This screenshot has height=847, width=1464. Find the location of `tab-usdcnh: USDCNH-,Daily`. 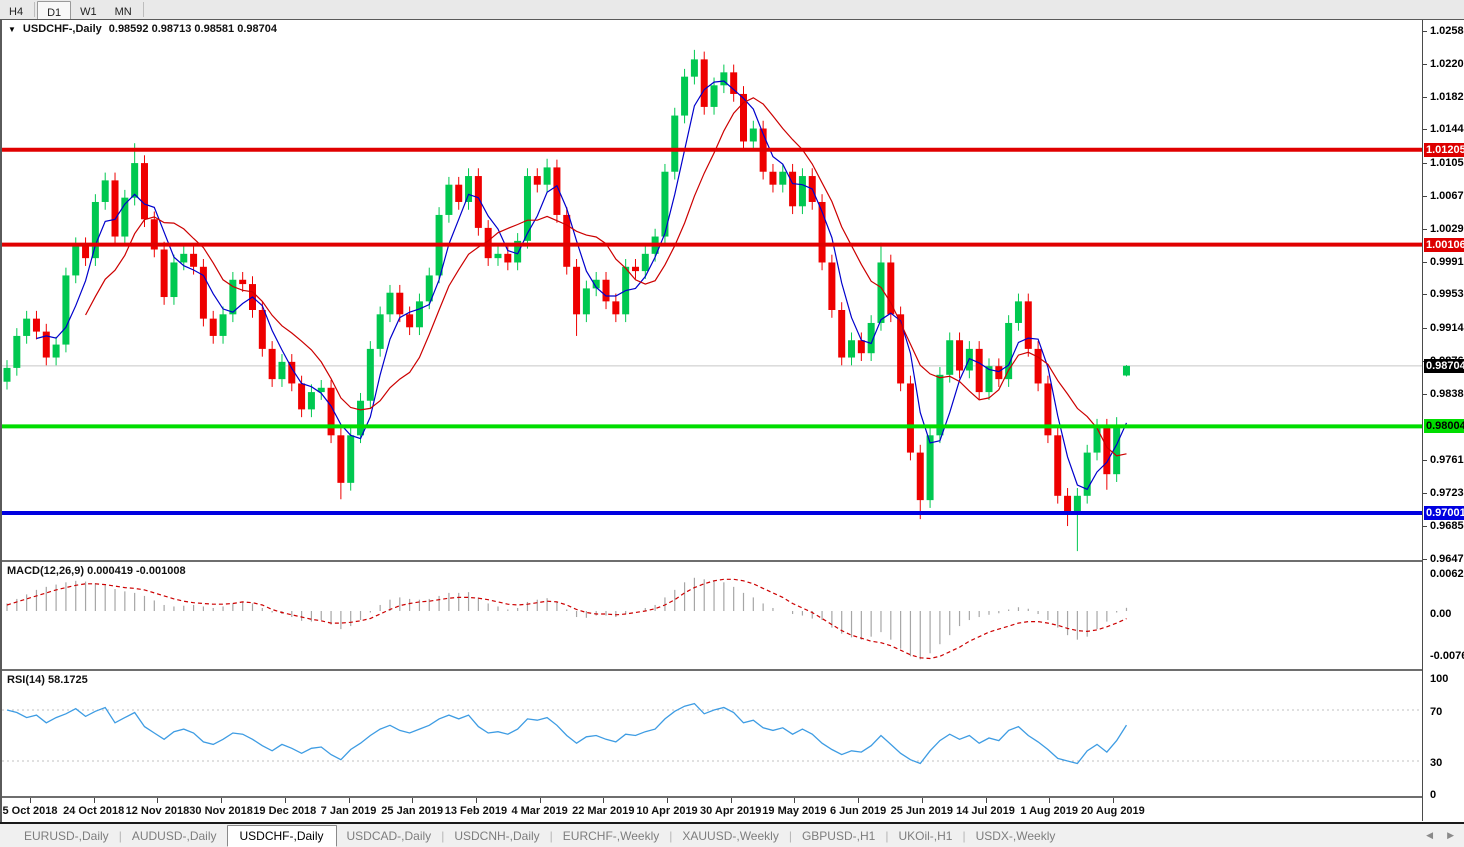

tab-usdcnh: USDCNH-,Daily is located at coordinates (497, 835).